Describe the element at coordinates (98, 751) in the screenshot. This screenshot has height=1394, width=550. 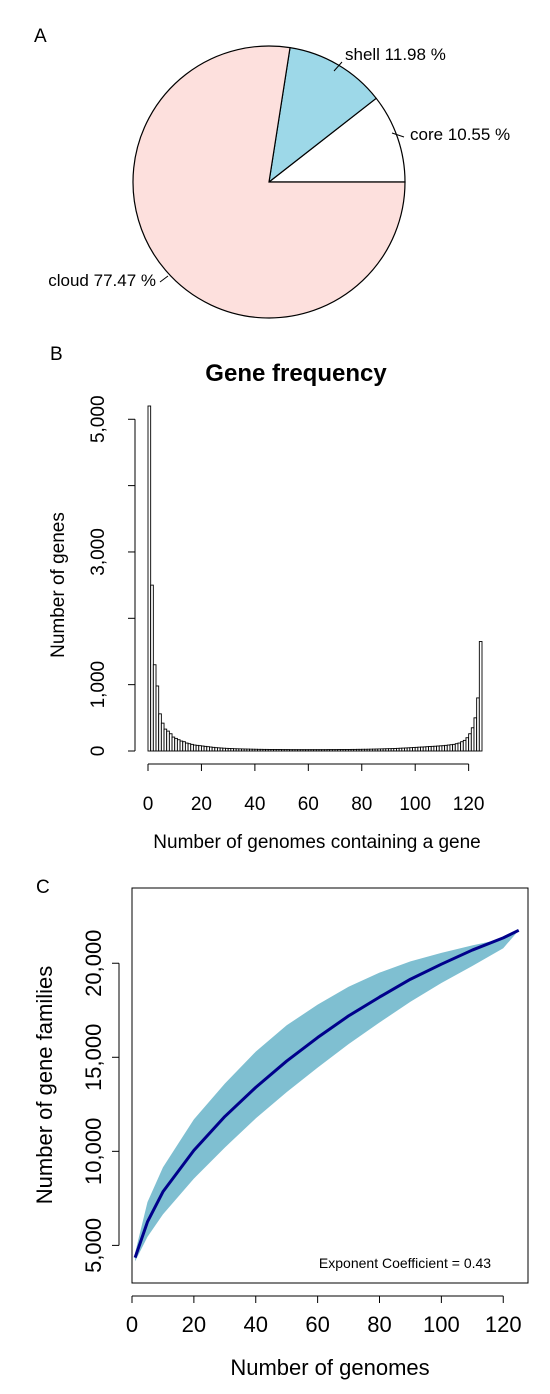
I see `histogram-y-tick-label: 0` at that location.